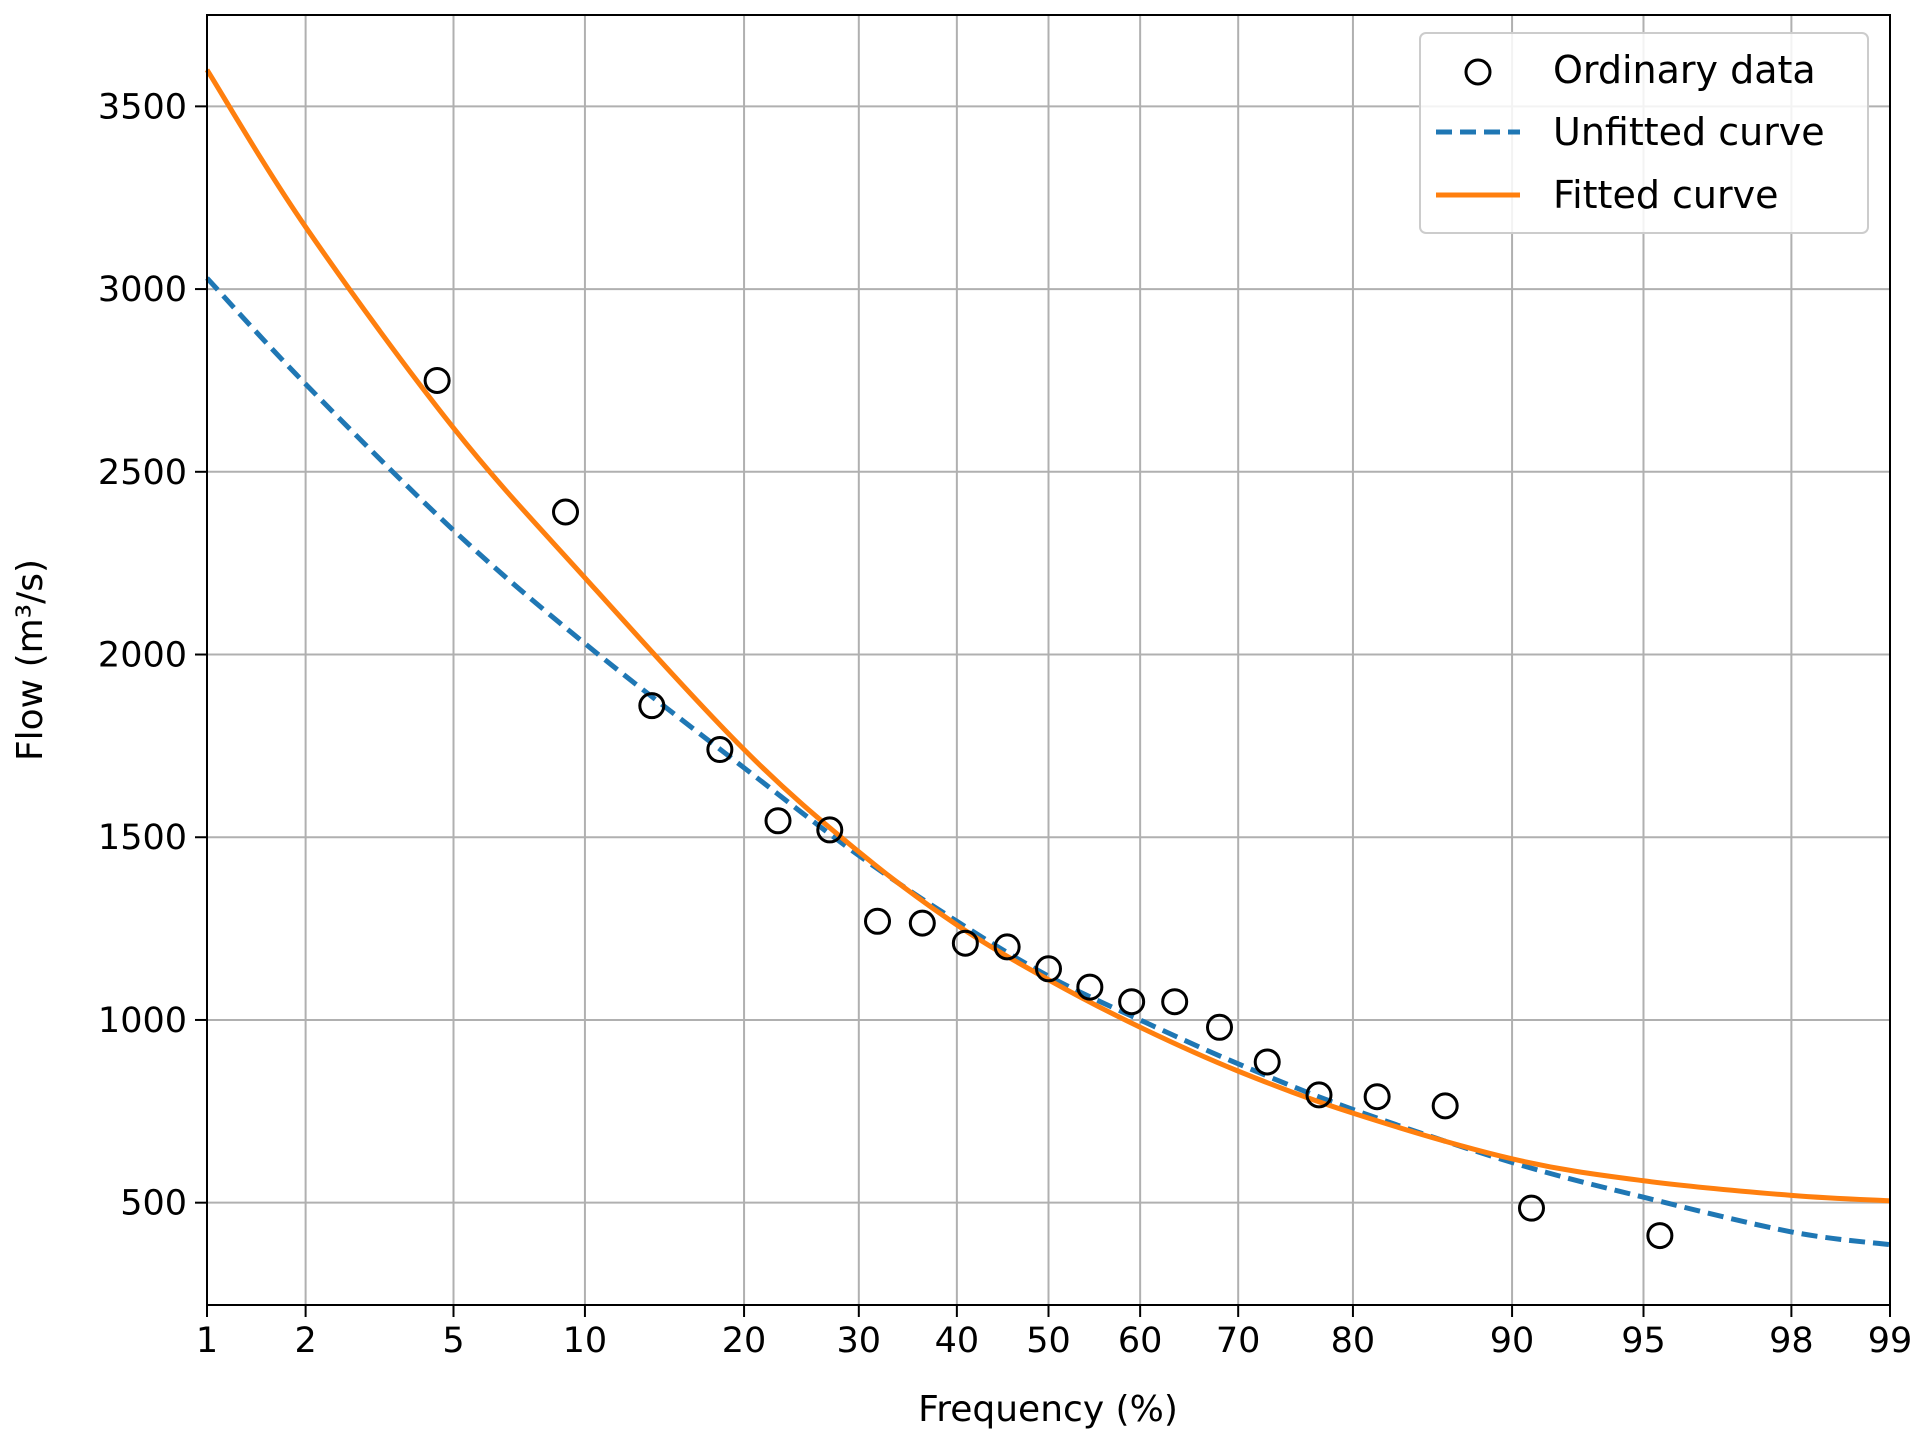 This screenshot has height=1440, width=1920. What do you see at coordinates (1684, 70) in the screenshot?
I see `legend-label-ordinary-data: Ordinary data` at bounding box center [1684, 70].